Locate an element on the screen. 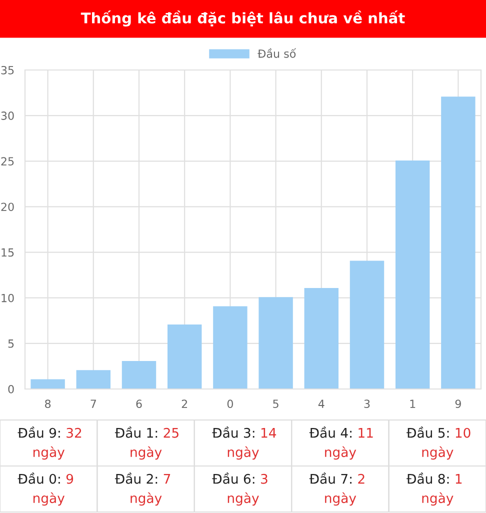  x-tick-label: 5 is located at coordinates (275, 404).